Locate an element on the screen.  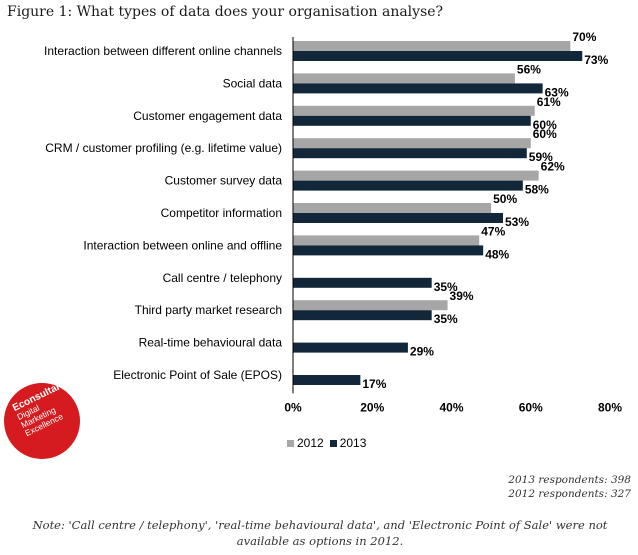
respondents-2012: 2012 respondents: 327 is located at coordinates (569, 494).